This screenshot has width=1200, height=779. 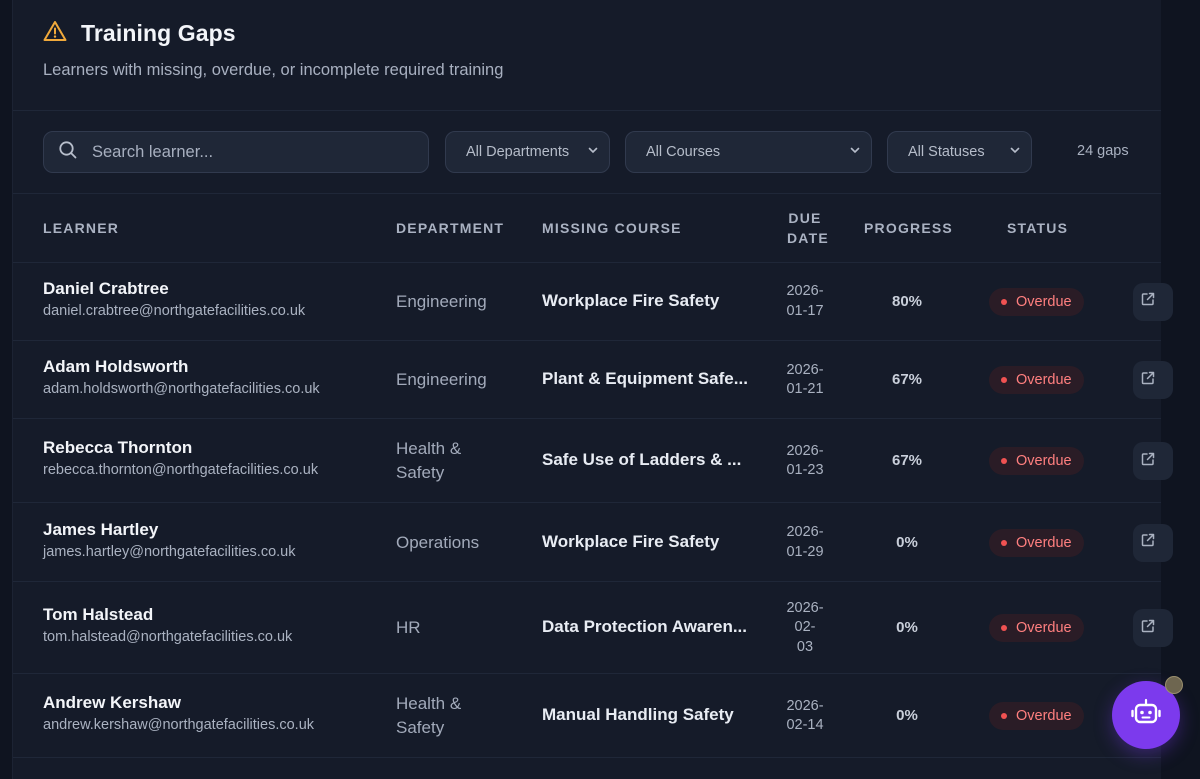 What do you see at coordinates (98, 614) in the screenshot?
I see `learner-name: Tom Halstead` at bounding box center [98, 614].